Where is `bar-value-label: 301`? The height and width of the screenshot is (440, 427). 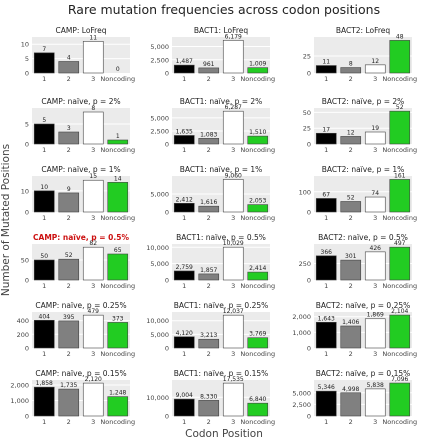 bar-value-label: 301 is located at coordinates (351, 256).